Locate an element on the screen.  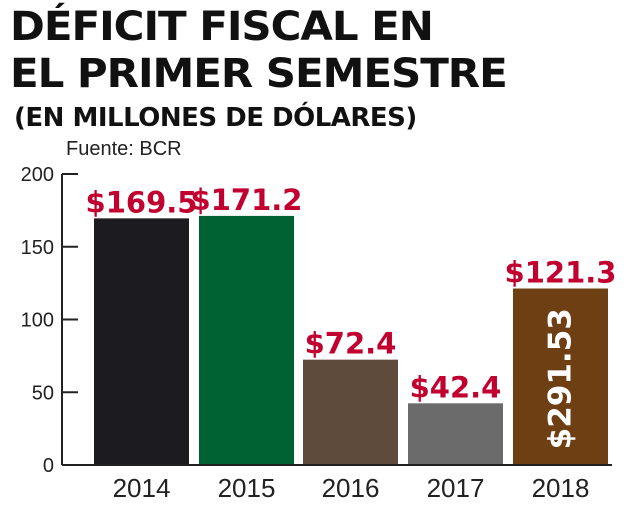
data-label-2017: $42.4 is located at coordinates (456, 387).